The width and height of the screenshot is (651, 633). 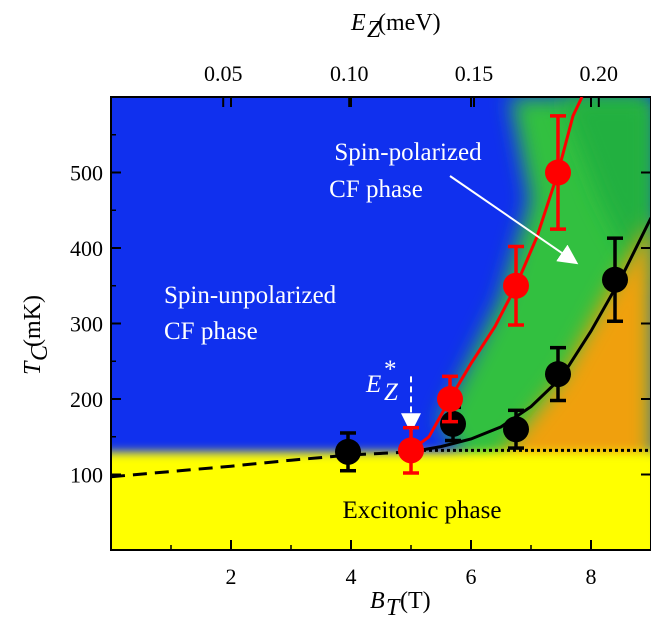 What do you see at coordinates (351, 576) in the screenshot?
I see `x-tick-label: 4` at bounding box center [351, 576].